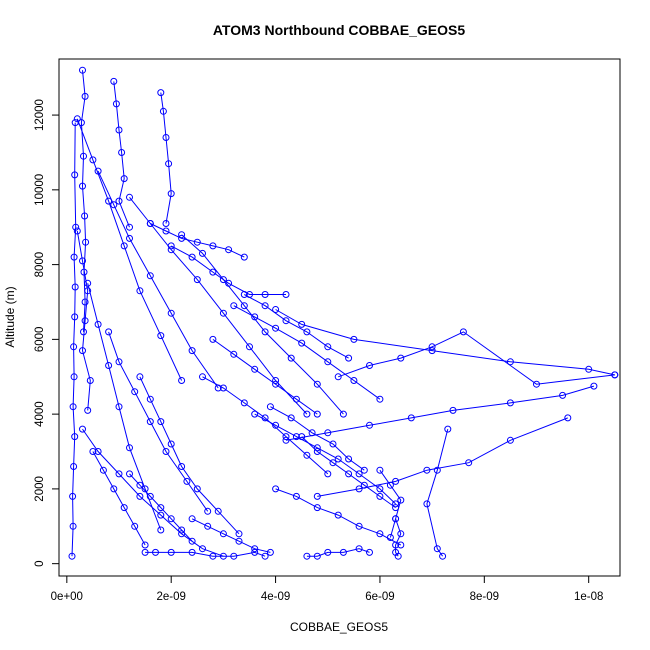 This screenshot has height=650, width=650. Describe the element at coordinates (339, 627) in the screenshot. I see `x-axis-label: COBBAE_GEOS5` at that location.